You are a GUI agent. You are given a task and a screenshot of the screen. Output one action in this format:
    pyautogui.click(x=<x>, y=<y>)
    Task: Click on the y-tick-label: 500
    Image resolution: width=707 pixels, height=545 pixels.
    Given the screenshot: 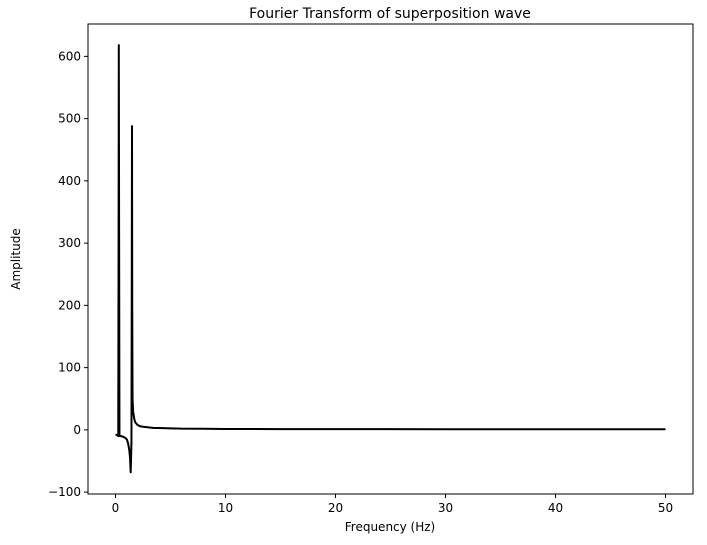 What is the action you would take?
    pyautogui.click(x=69, y=119)
    